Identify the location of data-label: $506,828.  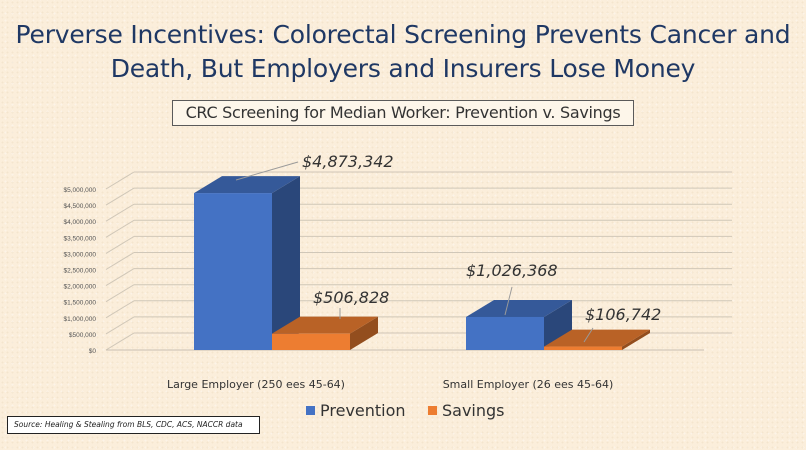
(351, 297).